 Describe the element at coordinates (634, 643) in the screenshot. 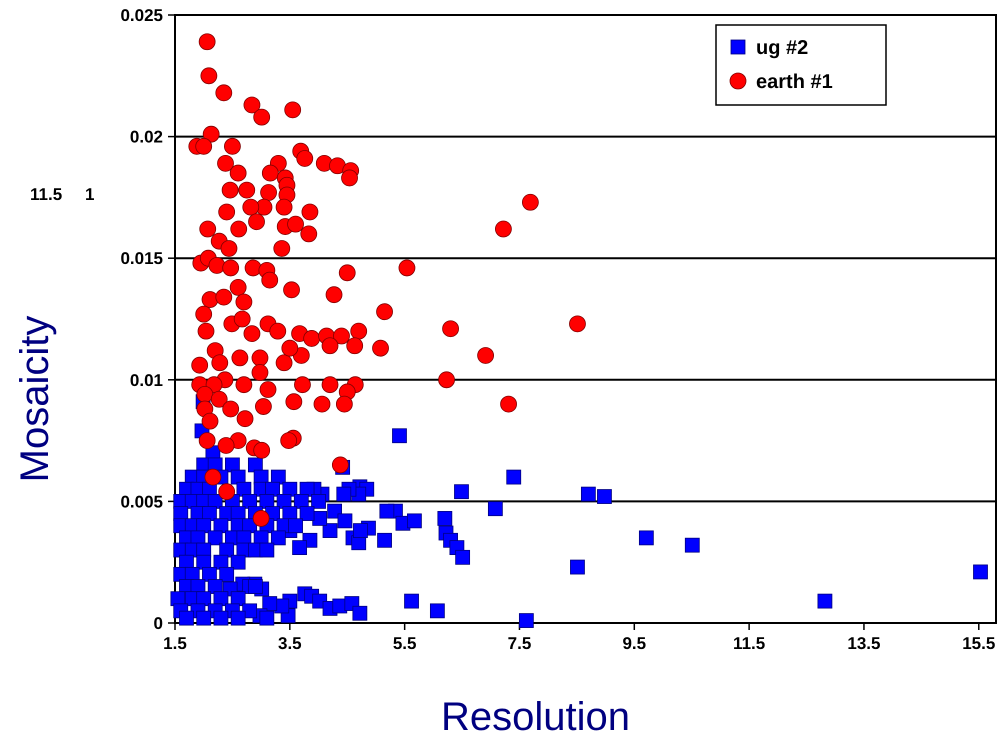

I see `x-tick-label: 9.5` at that location.